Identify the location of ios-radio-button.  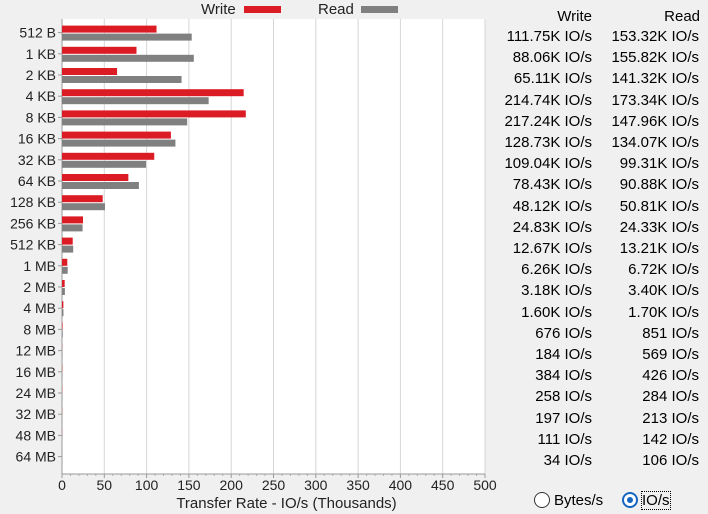
(630, 500).